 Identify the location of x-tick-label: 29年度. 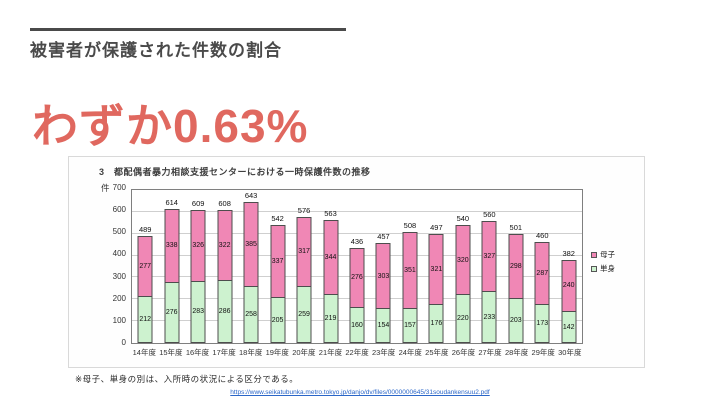
(543, 352).